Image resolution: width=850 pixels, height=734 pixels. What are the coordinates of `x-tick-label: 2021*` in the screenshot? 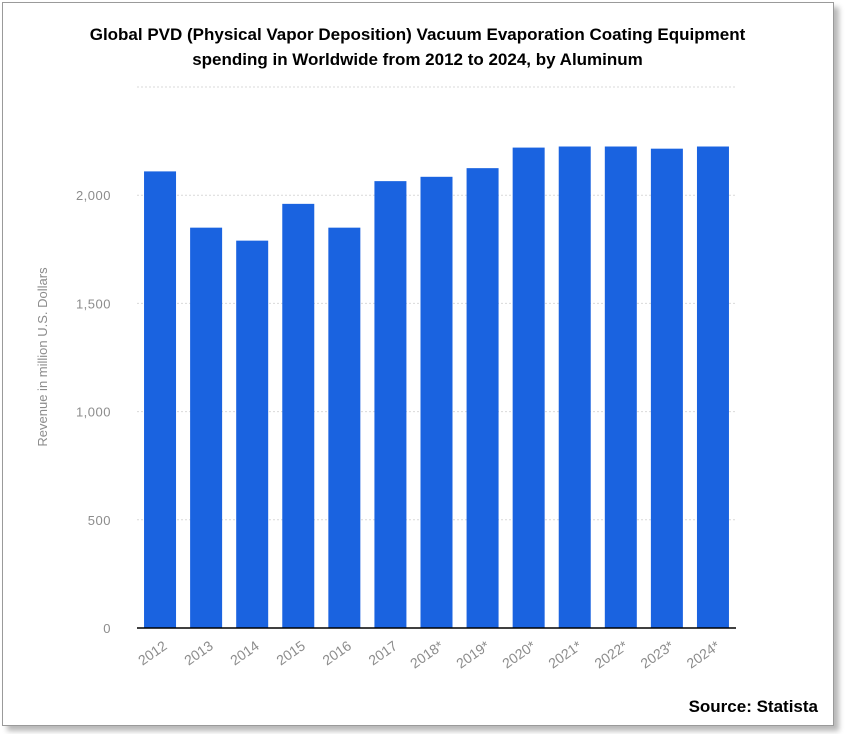 It's located at (565, 654).